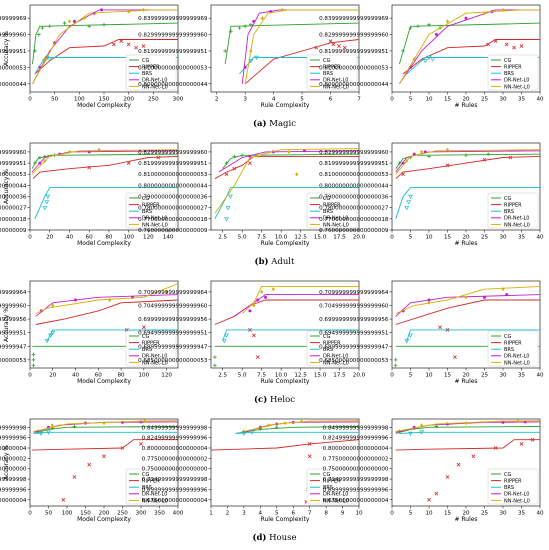  Describe the element at coordinates (522, 514) in the screenshot. I see `x-tick-label: 35` at that location.